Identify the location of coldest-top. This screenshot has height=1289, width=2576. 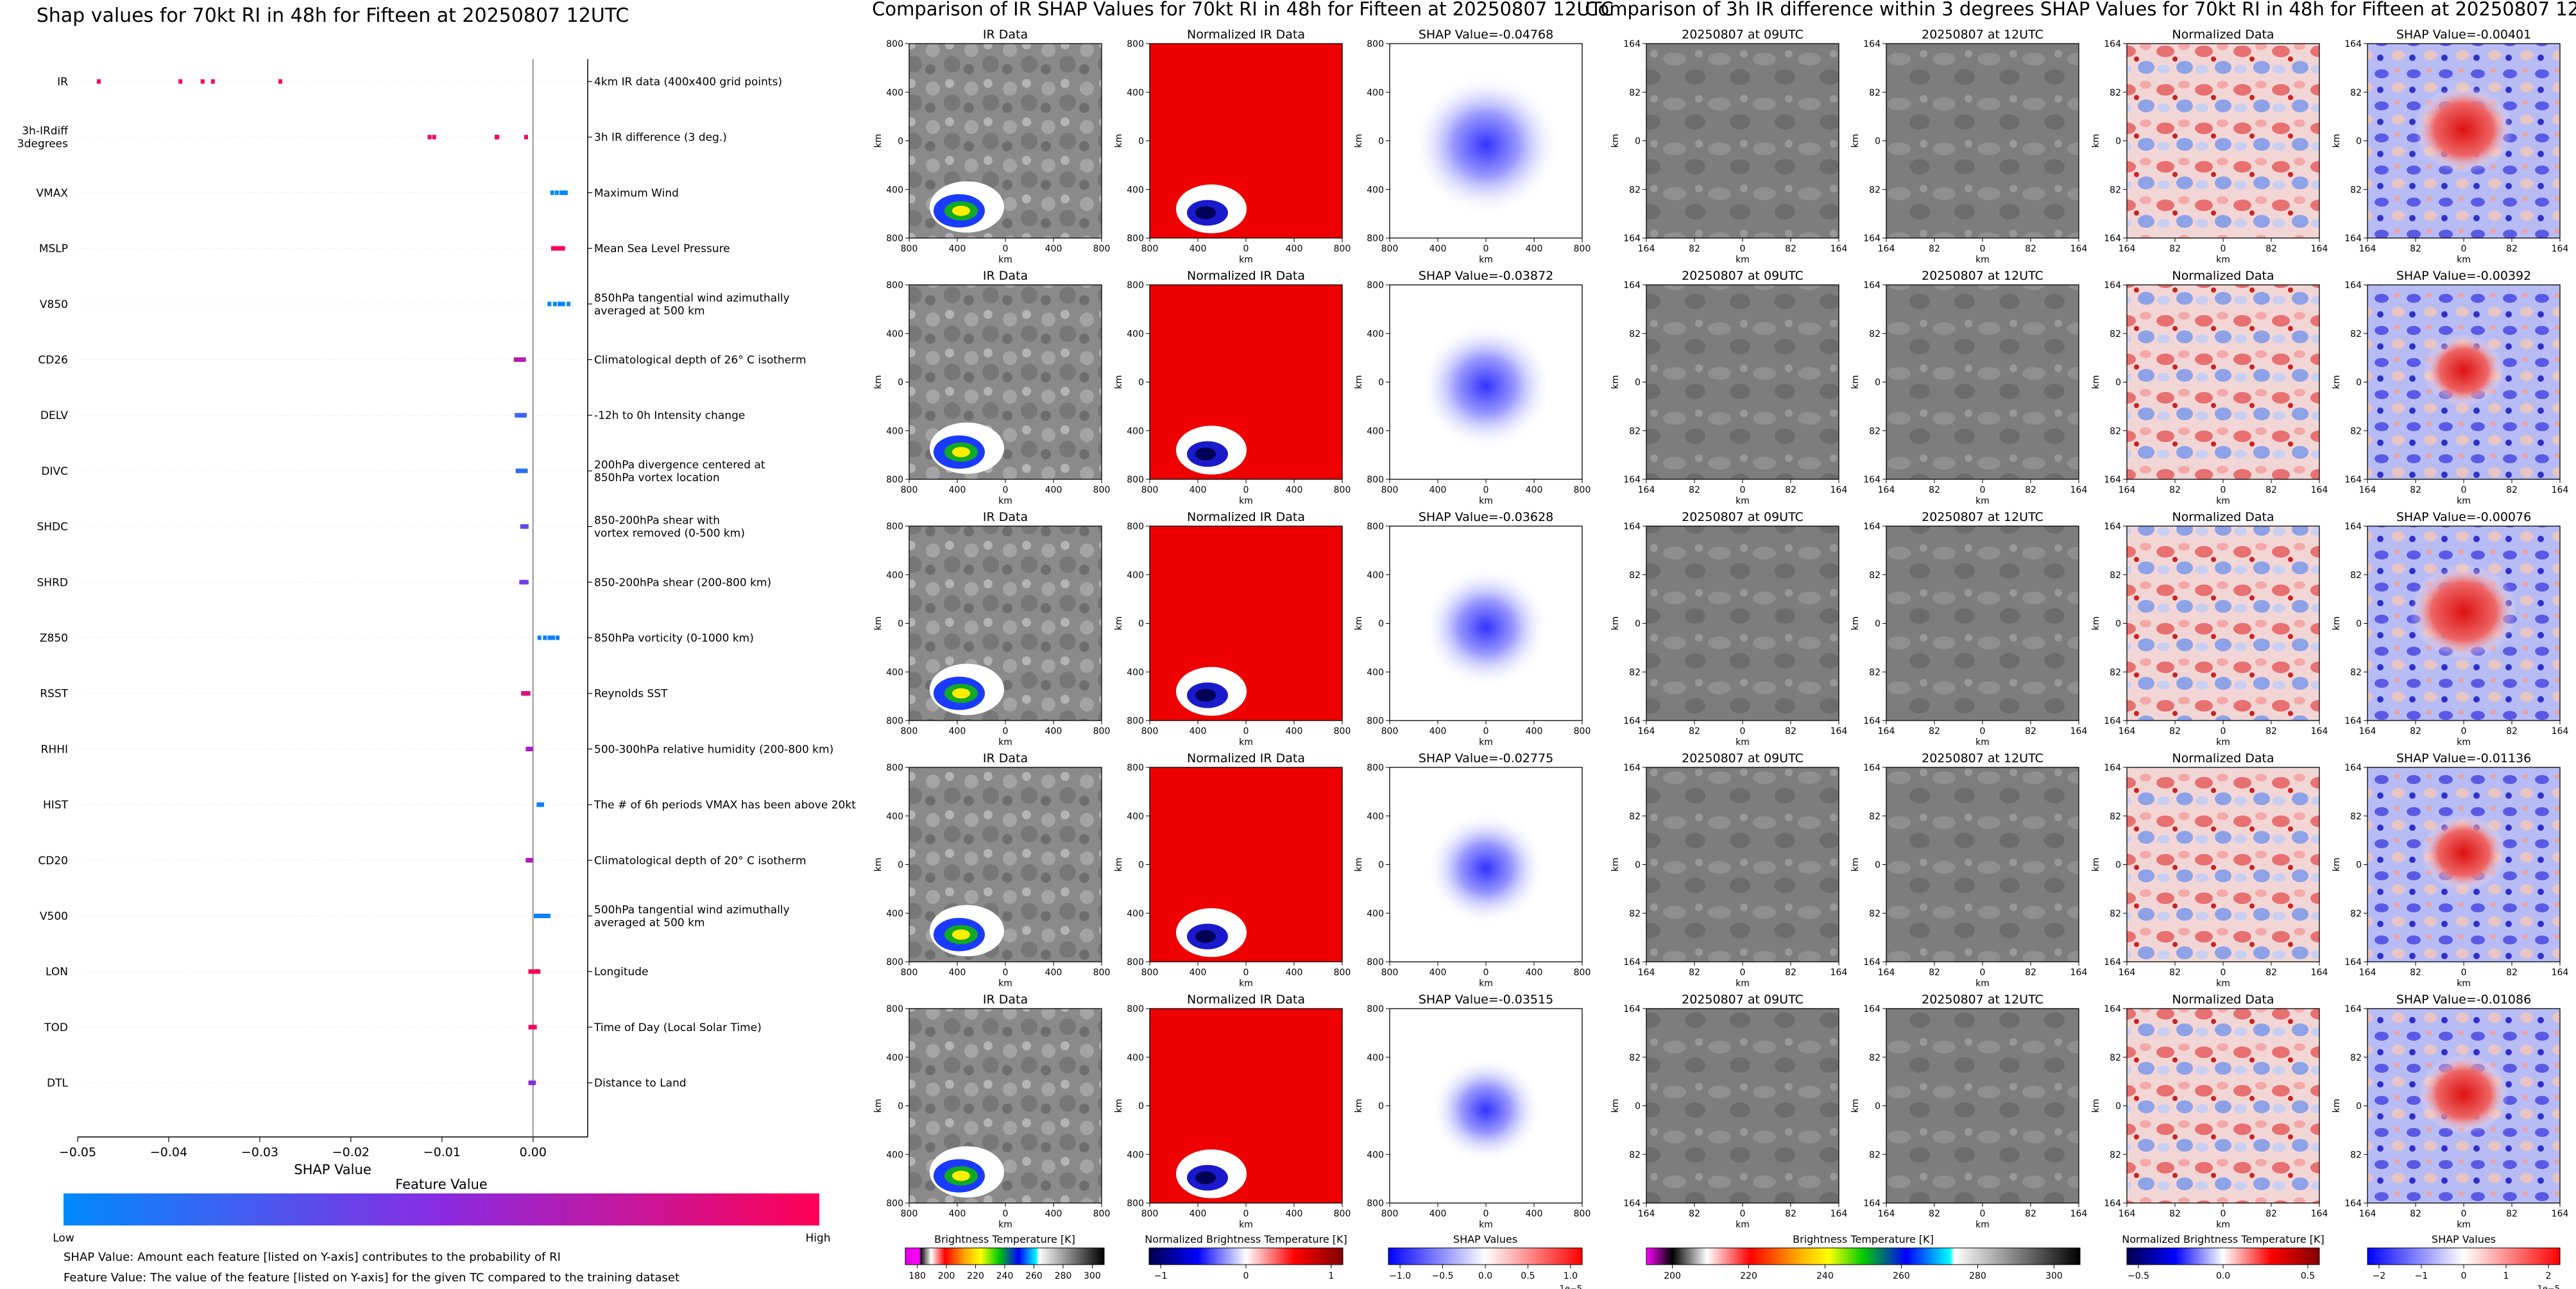
(961, 452).